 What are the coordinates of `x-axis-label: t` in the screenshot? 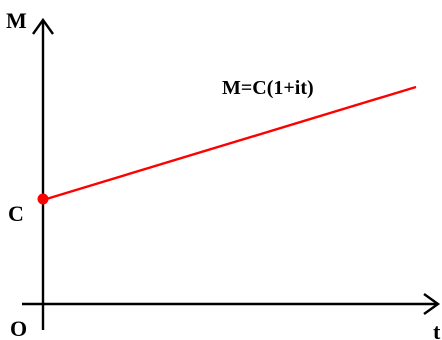 It's located at (437, 329).